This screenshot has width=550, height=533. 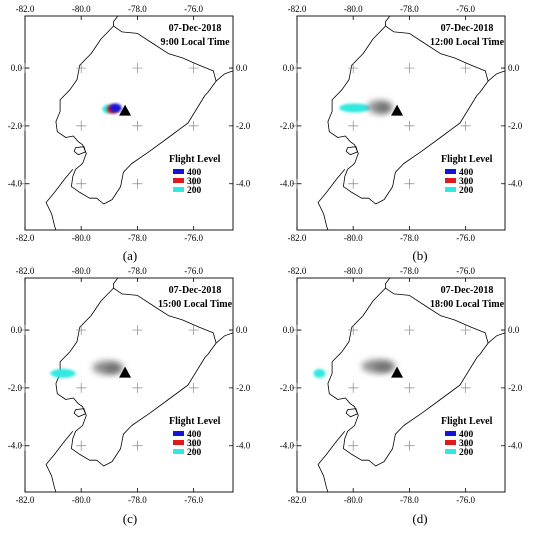 I want to click on time-label: 15:00 Local Time, so click(x=195, y=304).